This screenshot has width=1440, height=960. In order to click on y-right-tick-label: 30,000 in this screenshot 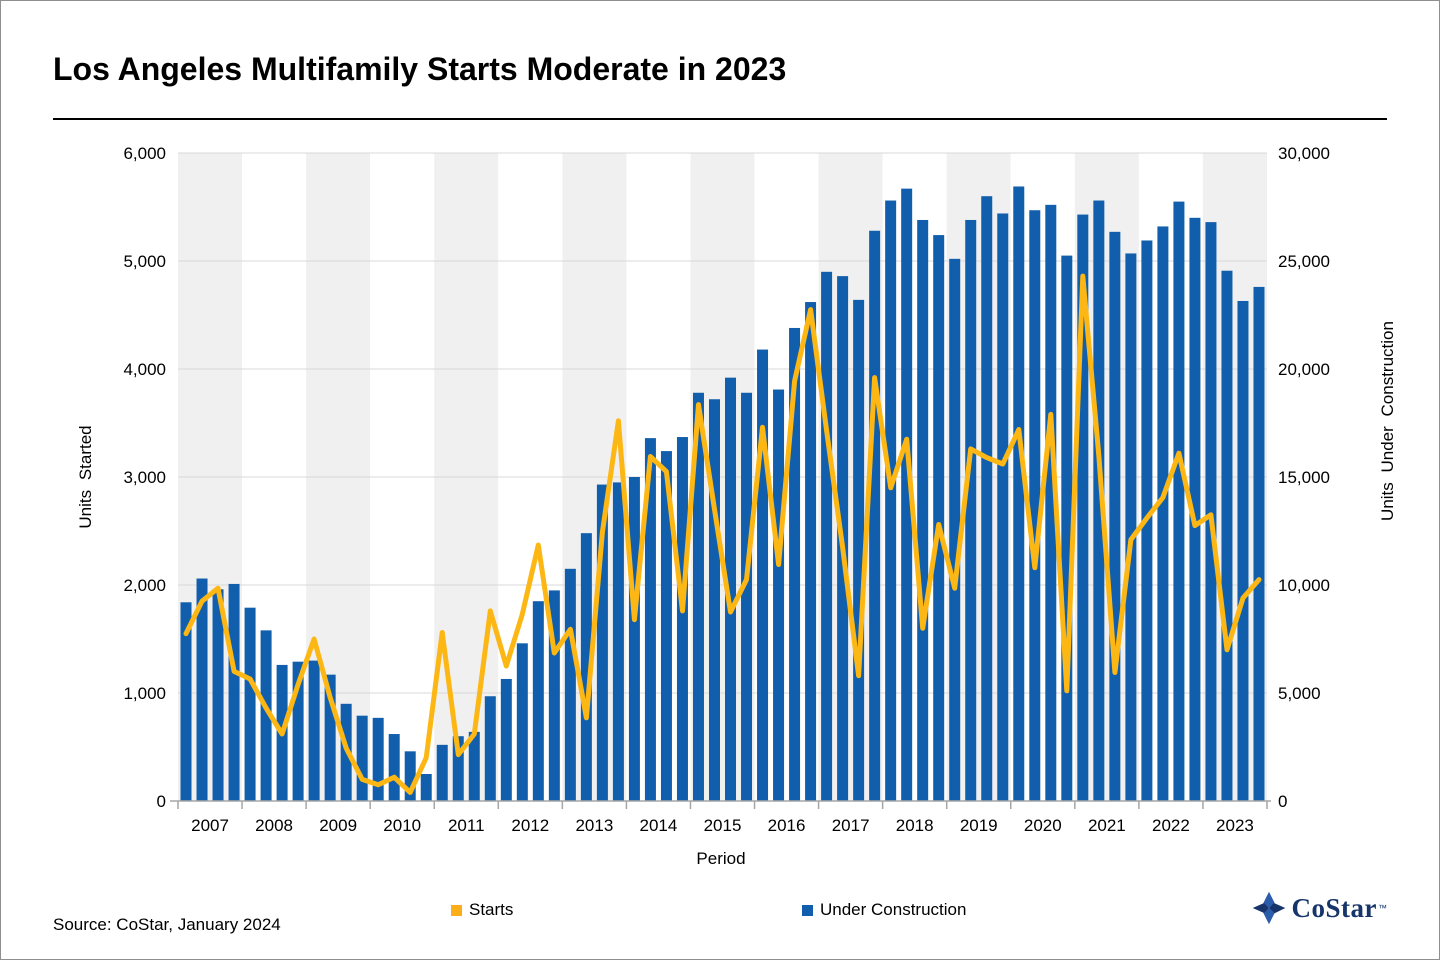, I will do `click(1304, 153)`.